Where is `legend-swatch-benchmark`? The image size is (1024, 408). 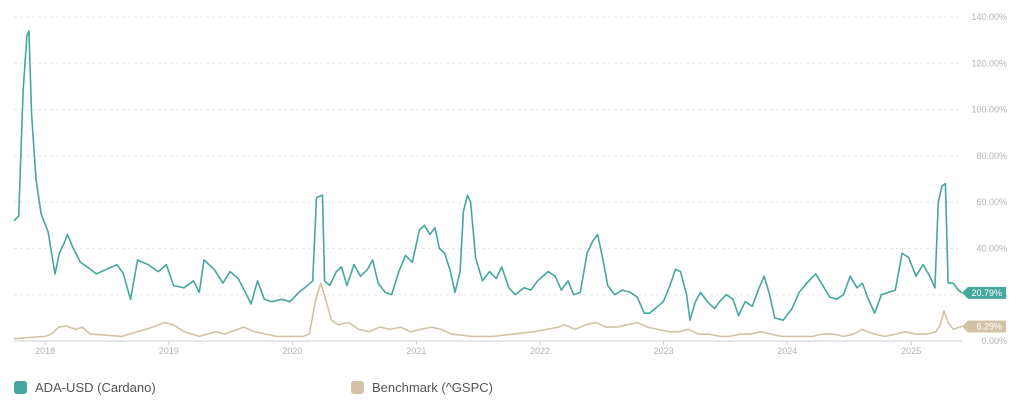
legend-swatch-benchmark is located at coordinates (357, 387).